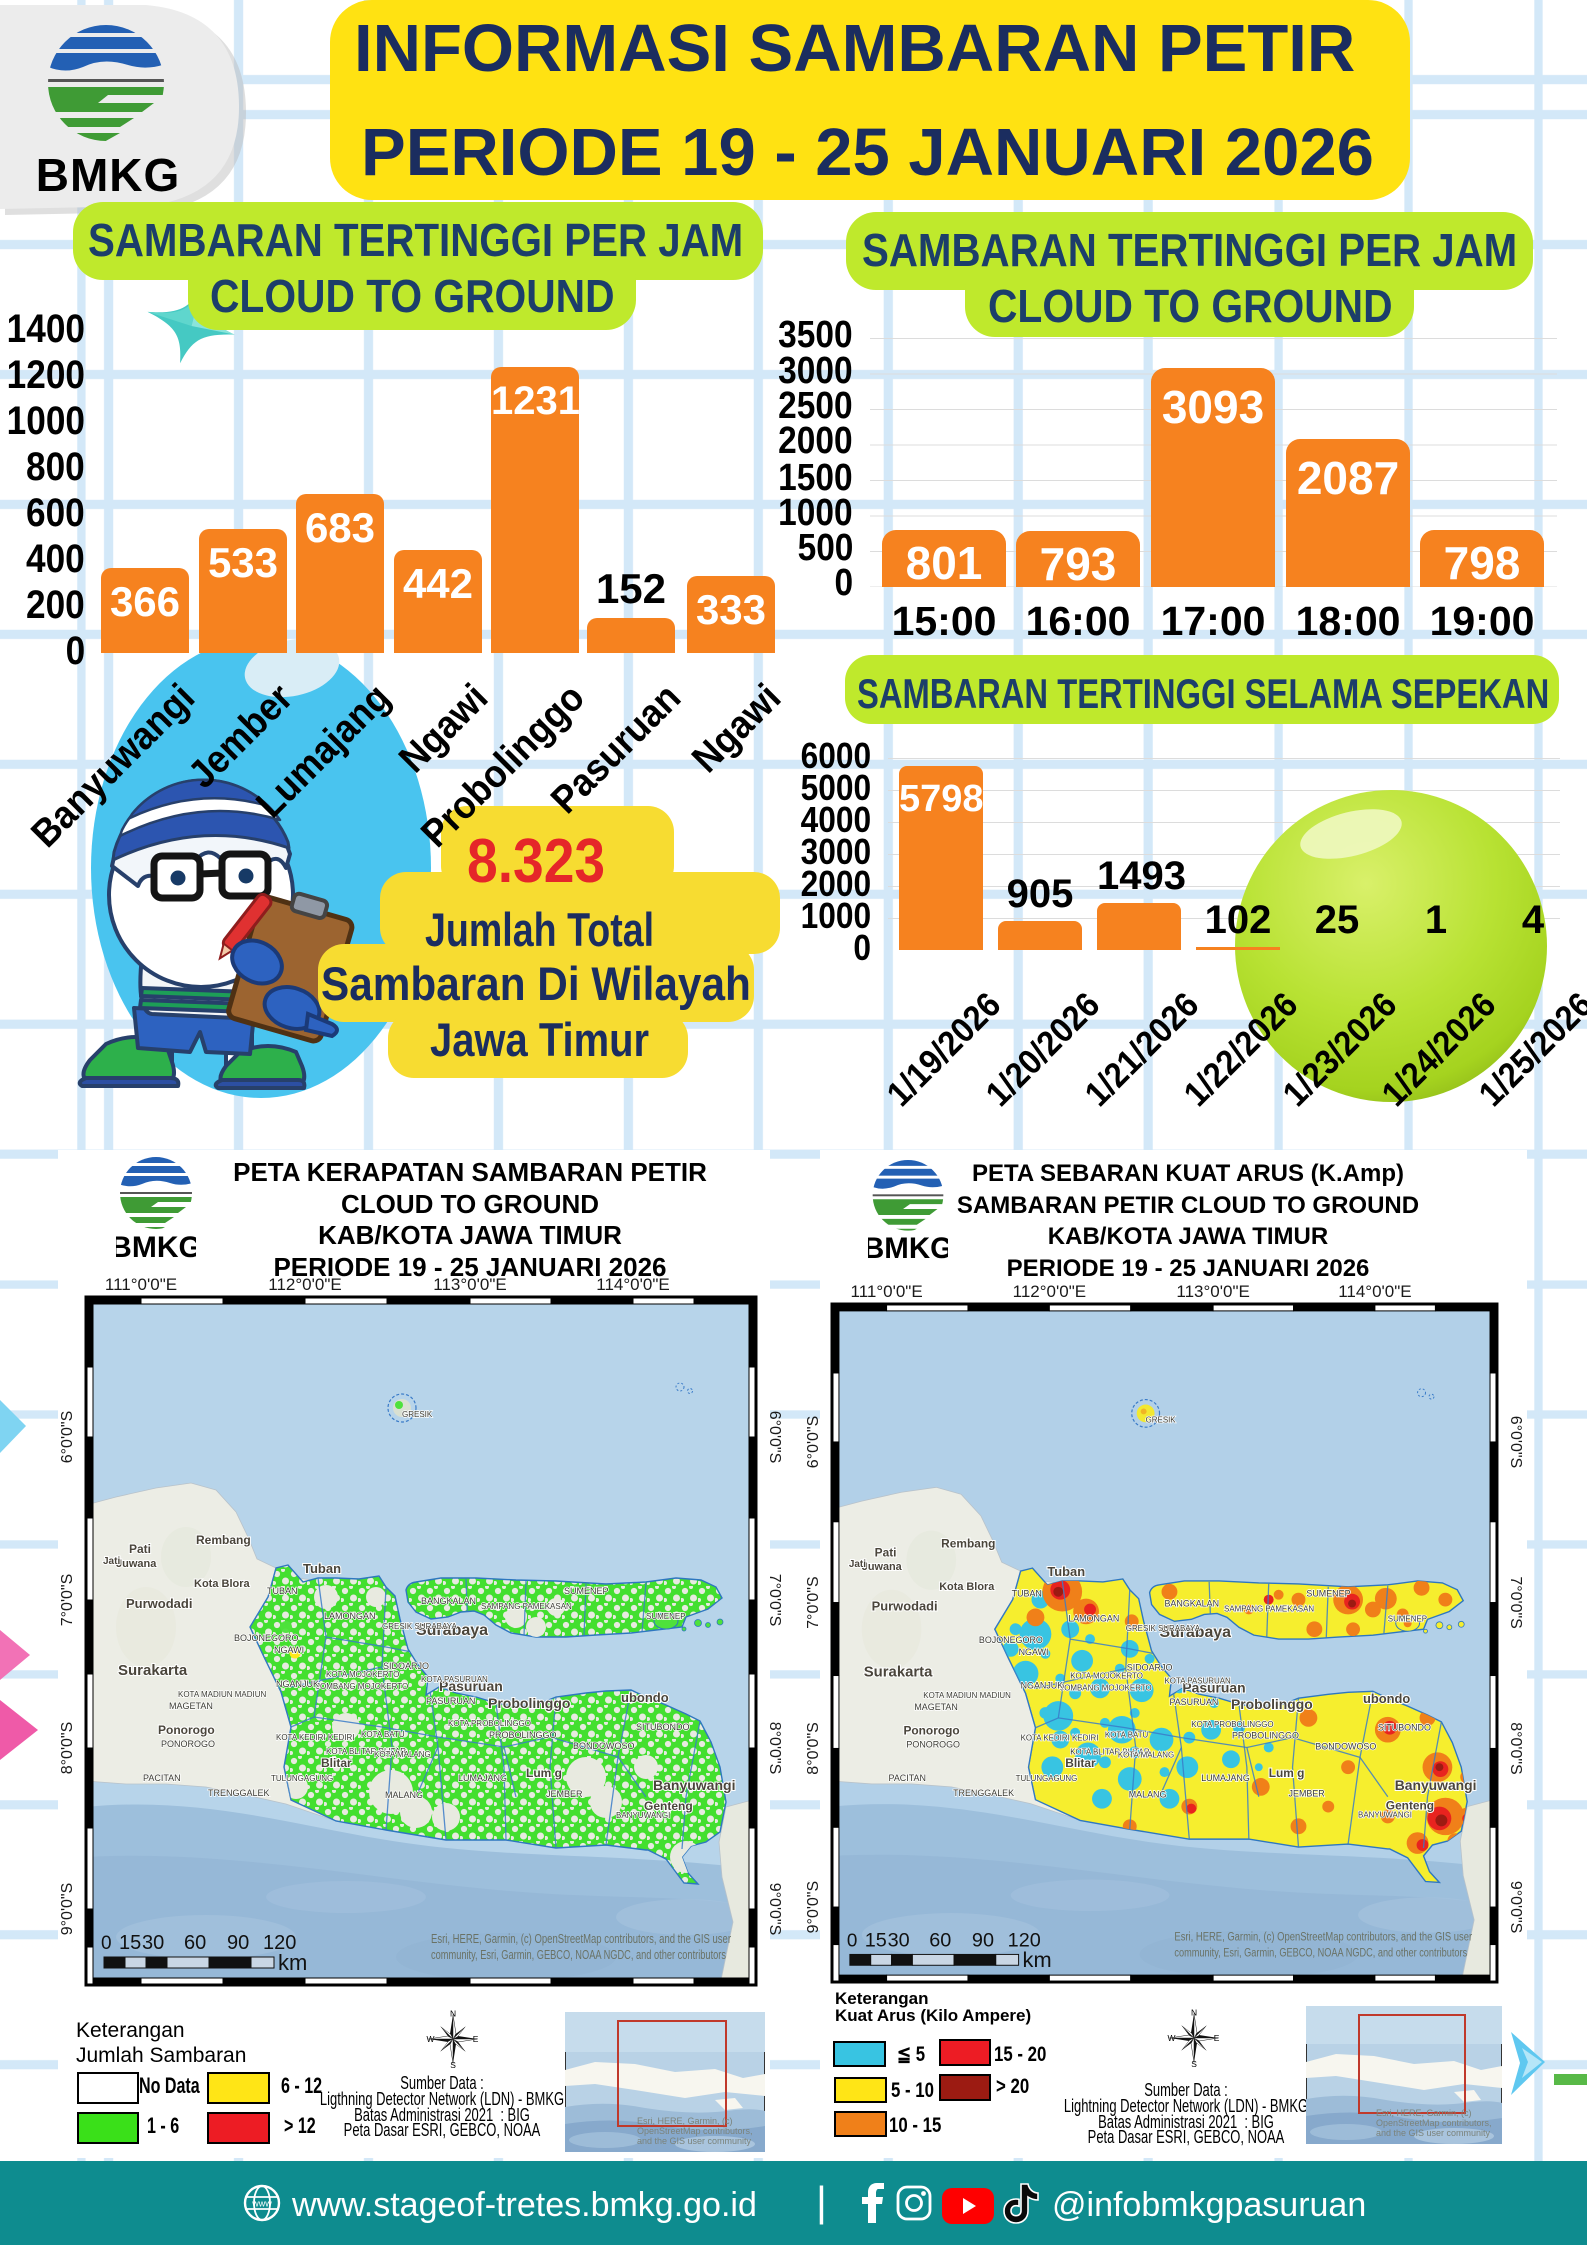 Image resolution: width=1587 pixels, height=2245 pixels. Describe the element at coordinates (153, 1943) in the screenshot. I see `svg-text: 30` at that location.